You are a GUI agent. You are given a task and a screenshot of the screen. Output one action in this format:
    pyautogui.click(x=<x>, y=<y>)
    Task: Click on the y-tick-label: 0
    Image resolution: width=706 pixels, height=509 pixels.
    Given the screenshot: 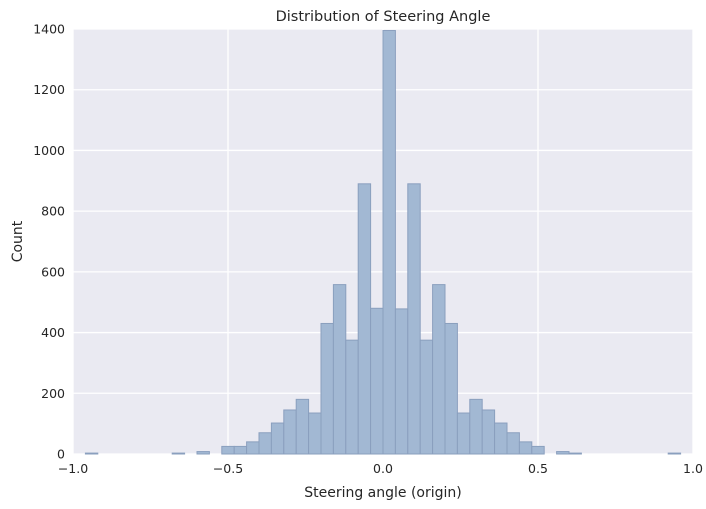 What is the action you would take?
    pyautogui.click(x=61, y=454)
    